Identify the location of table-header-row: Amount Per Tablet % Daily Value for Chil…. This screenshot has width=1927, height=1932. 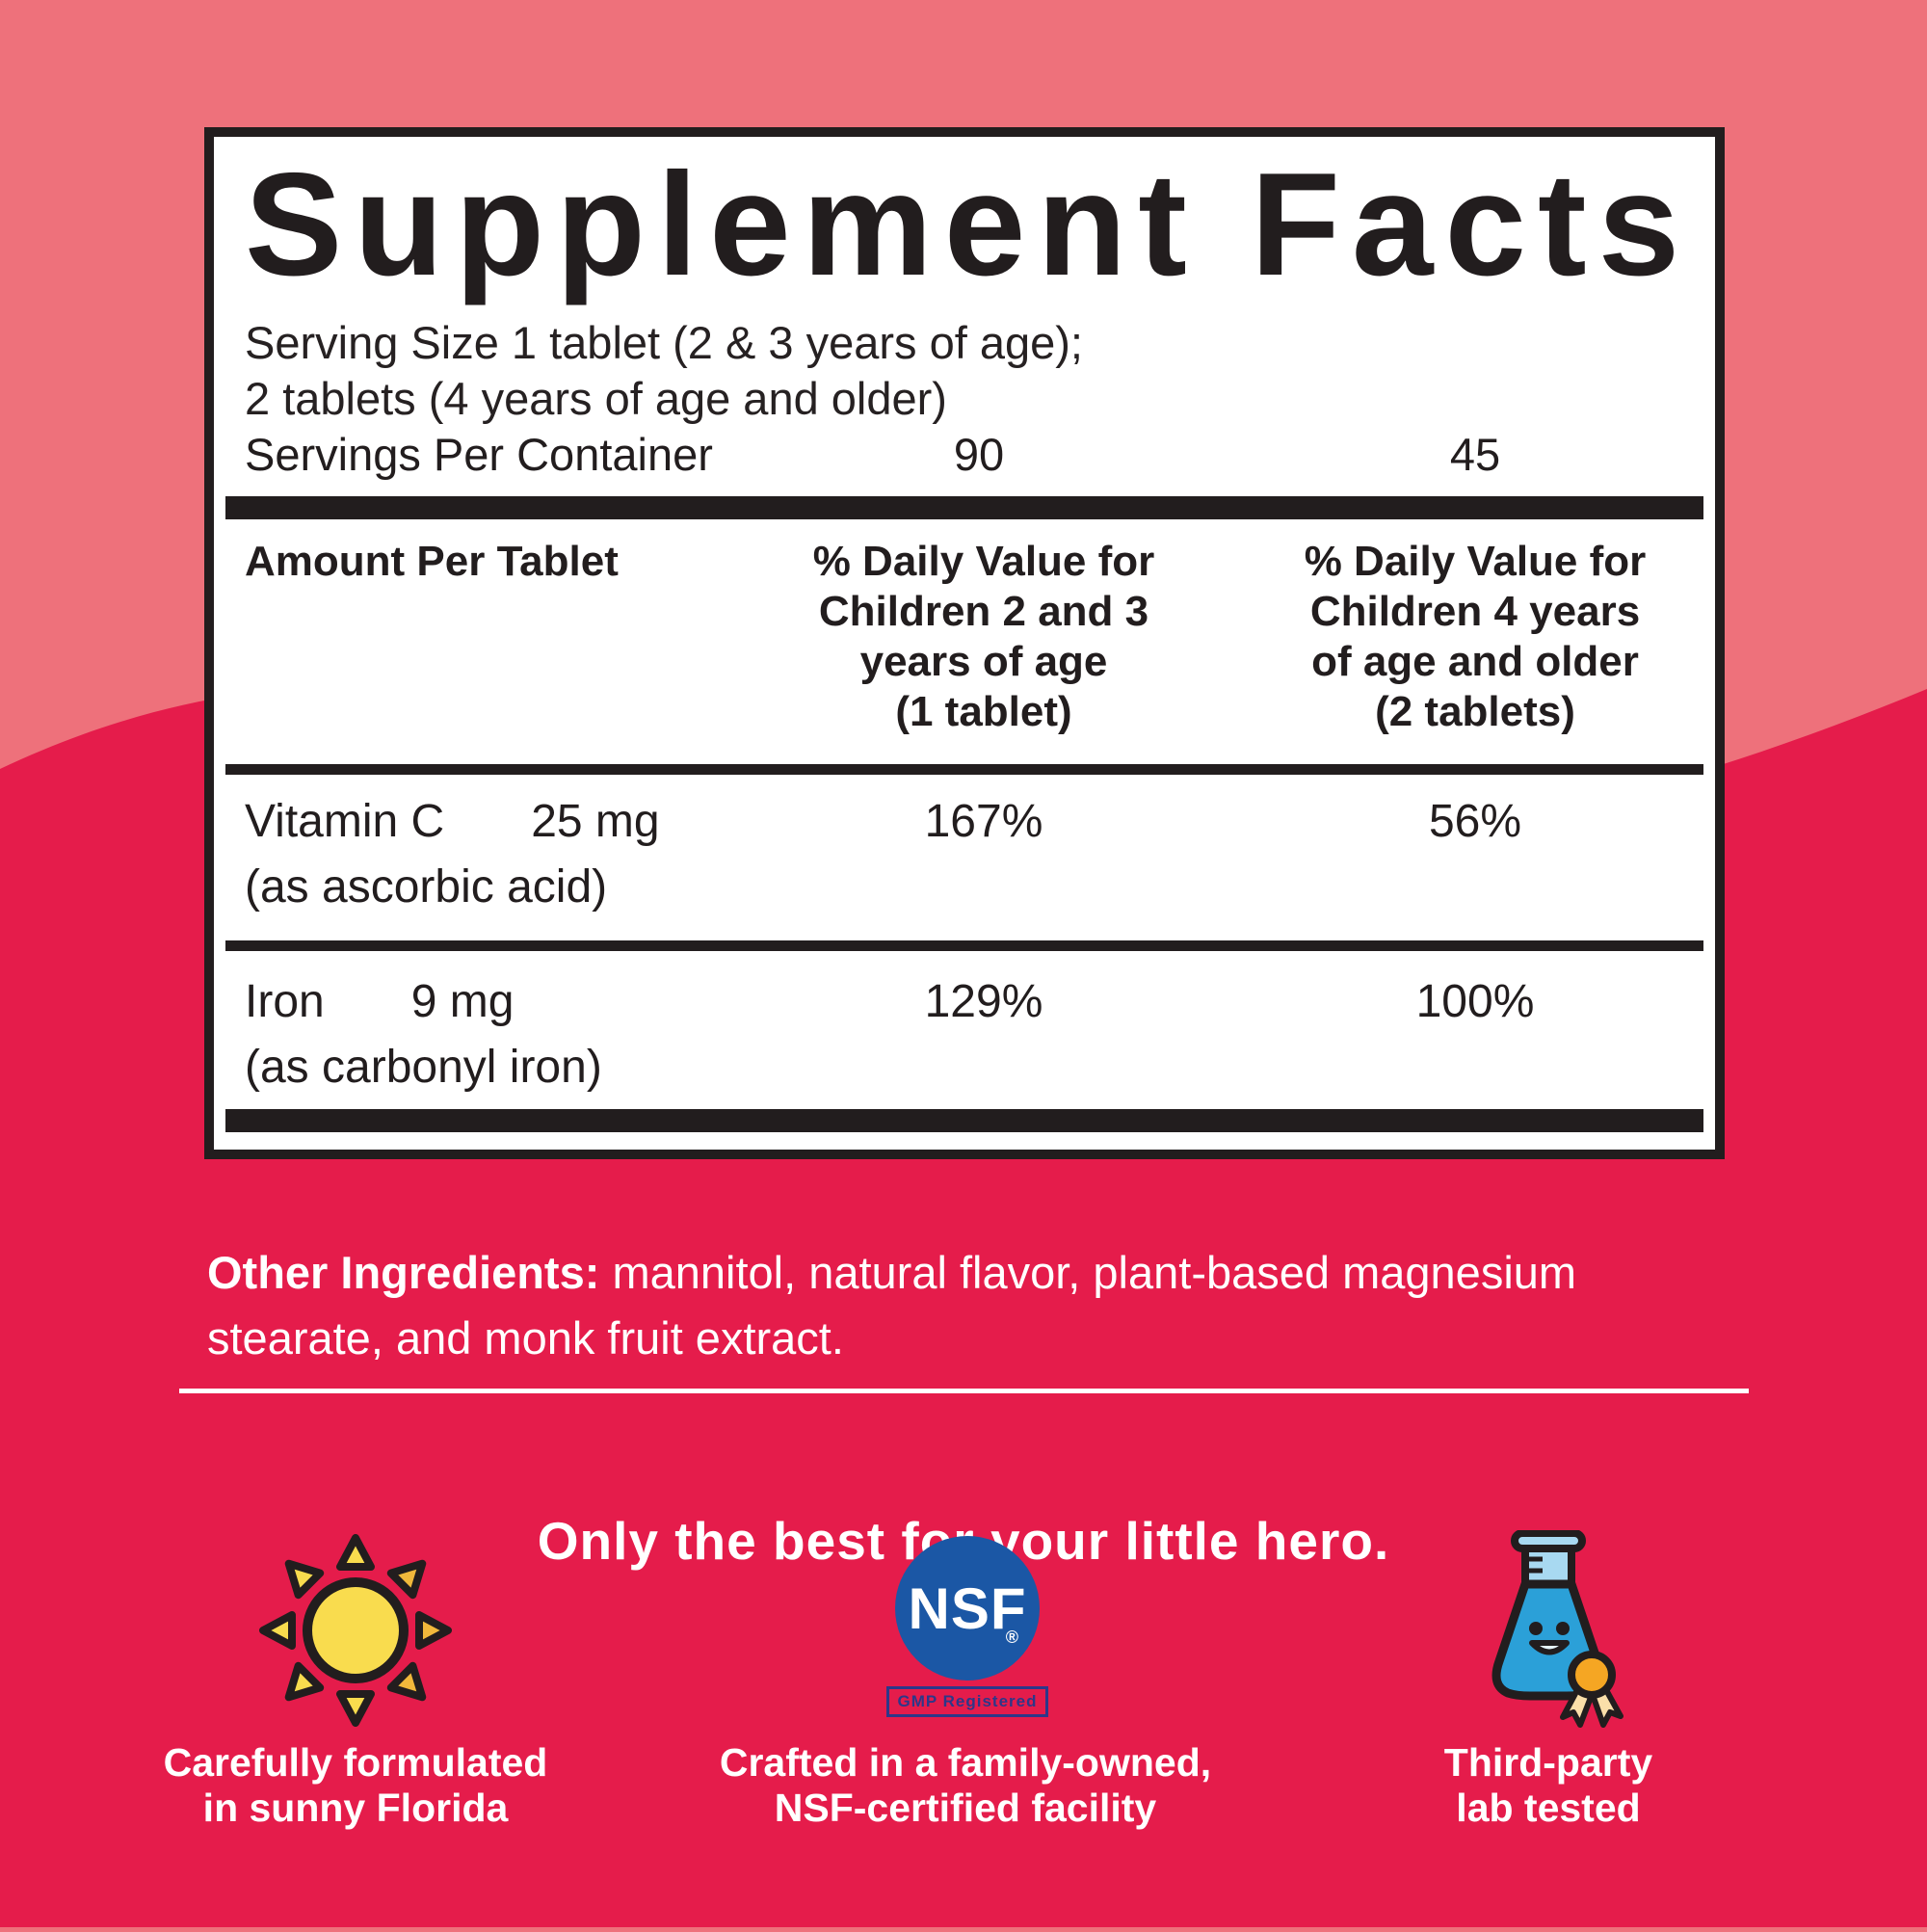
(964, 637).